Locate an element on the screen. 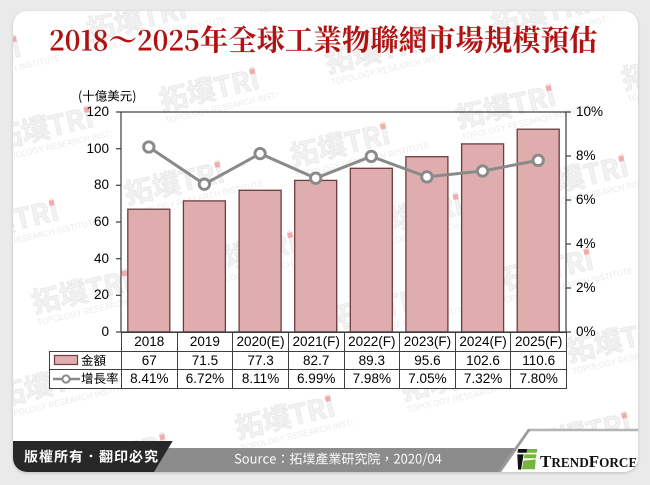 The width and height of the screenshot is (650, 485). logo-plate-diagonal-edge is located at coordinates (514, 450).